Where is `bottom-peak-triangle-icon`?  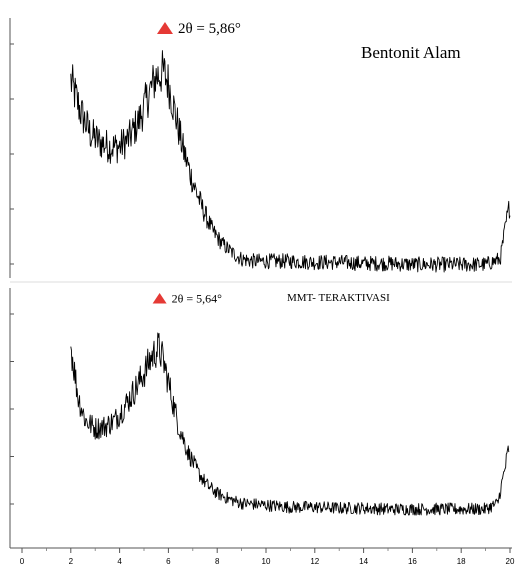 bottom-peak-triangle-icon is located at coordinates (159, 298).